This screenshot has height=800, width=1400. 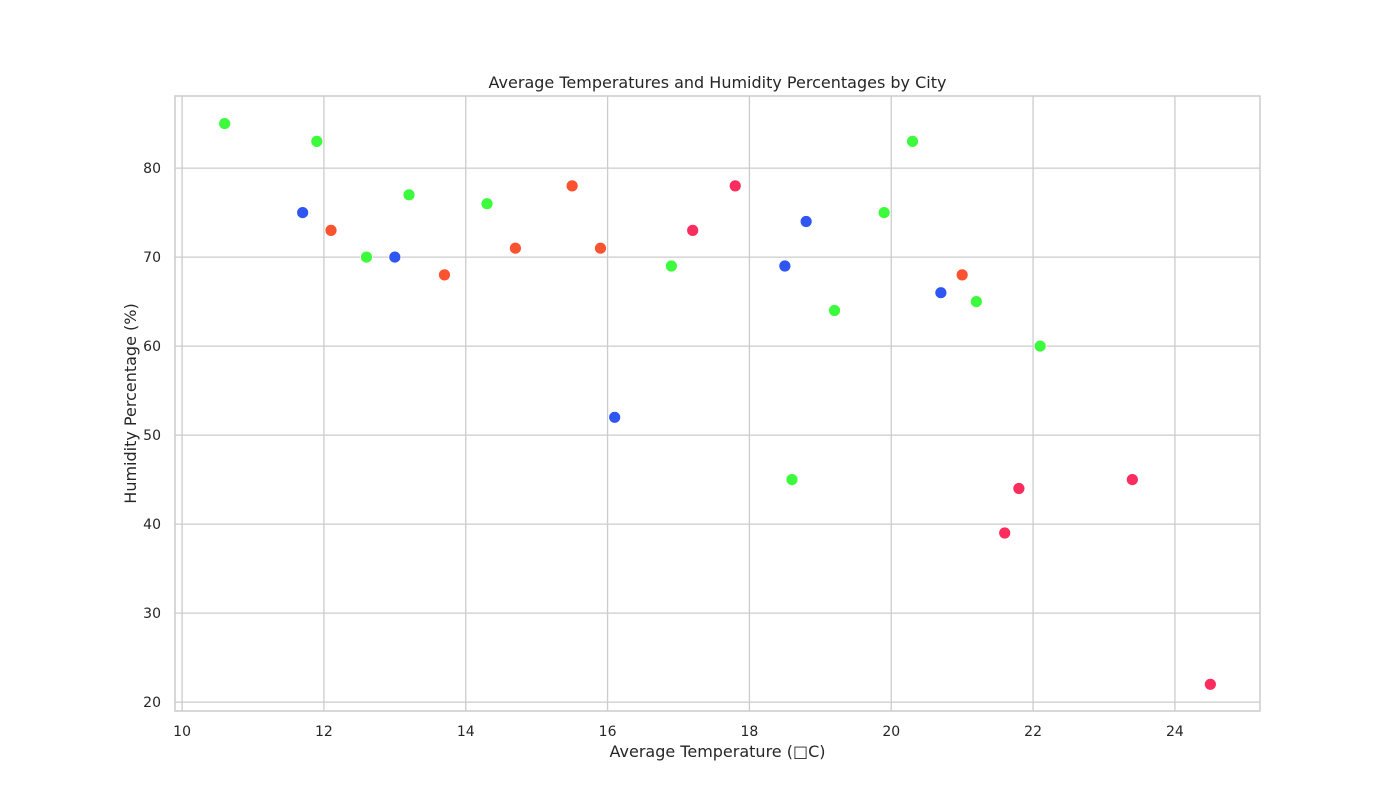 What do you see at coordinates (891, 732) in the screenshot?
I see `x-tick-label: 20` at bounding box center [891, 732].